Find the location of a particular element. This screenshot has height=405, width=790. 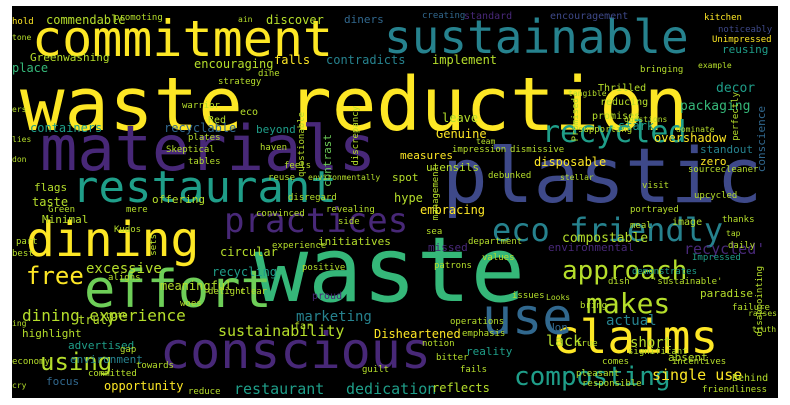

word-cloud-term: recyclable is located at coordinates (200, 128).